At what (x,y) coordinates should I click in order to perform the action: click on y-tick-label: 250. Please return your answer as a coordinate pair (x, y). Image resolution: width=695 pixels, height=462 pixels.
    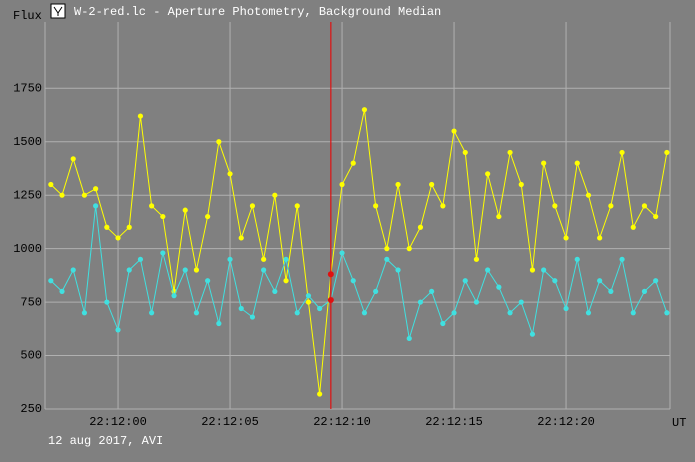
    Looking at the image, I should click on (31, 409).